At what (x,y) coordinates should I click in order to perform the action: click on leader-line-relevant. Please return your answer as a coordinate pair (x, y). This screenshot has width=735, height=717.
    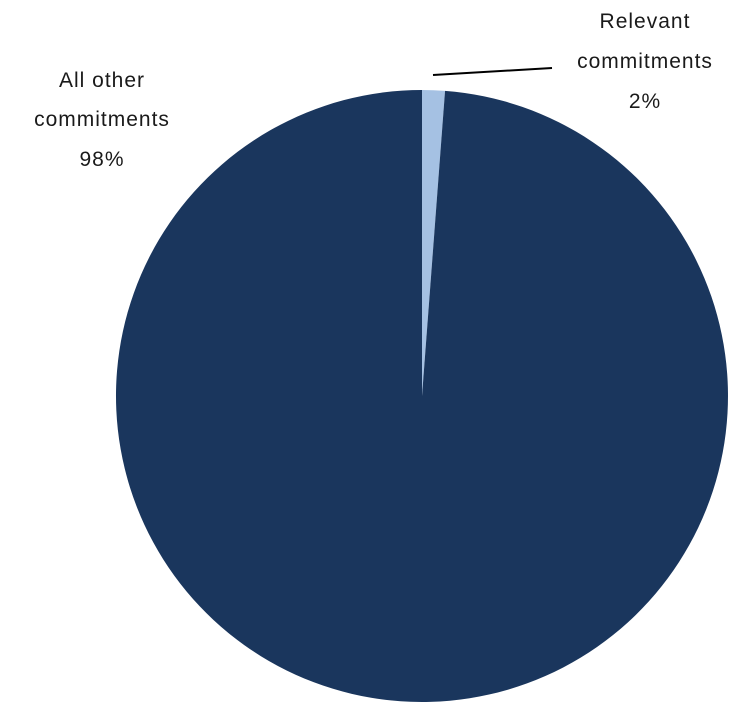
    Looking at the image, I should click on (492, 71).